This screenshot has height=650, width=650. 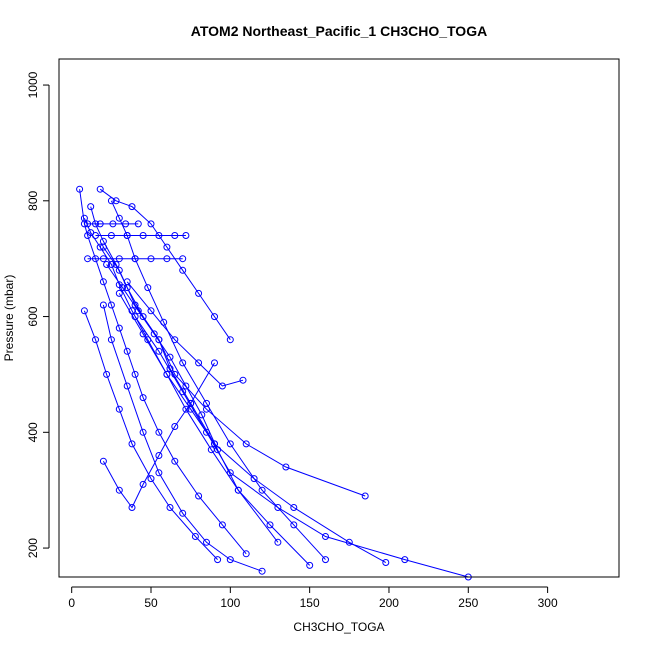 What do you see at coordinates (338, 627) in the screenshot?
I see `x-axis-label: CH3CHO_TOGA` at bounding box center [338, 627].